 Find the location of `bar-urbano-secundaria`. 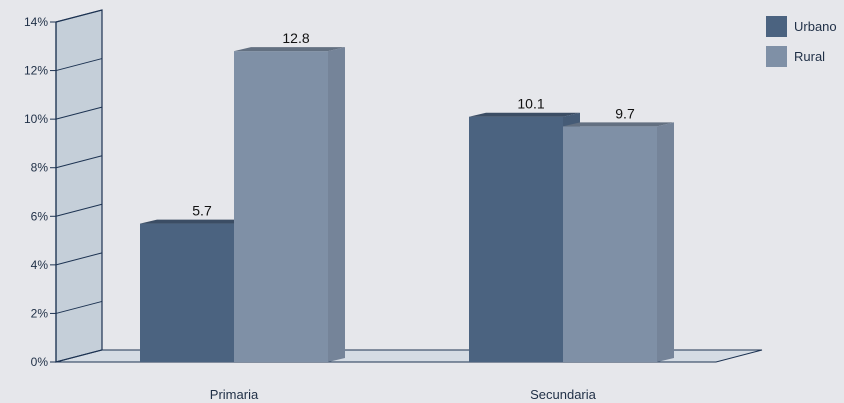

bar-urbano-secundaria is located at coordinates (516, 239).